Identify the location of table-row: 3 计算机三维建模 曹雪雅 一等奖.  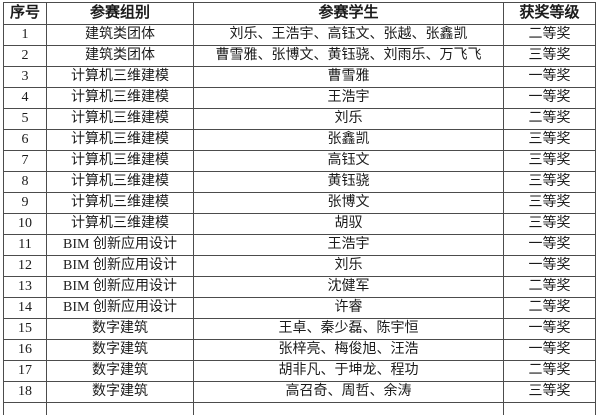
(299, 77).